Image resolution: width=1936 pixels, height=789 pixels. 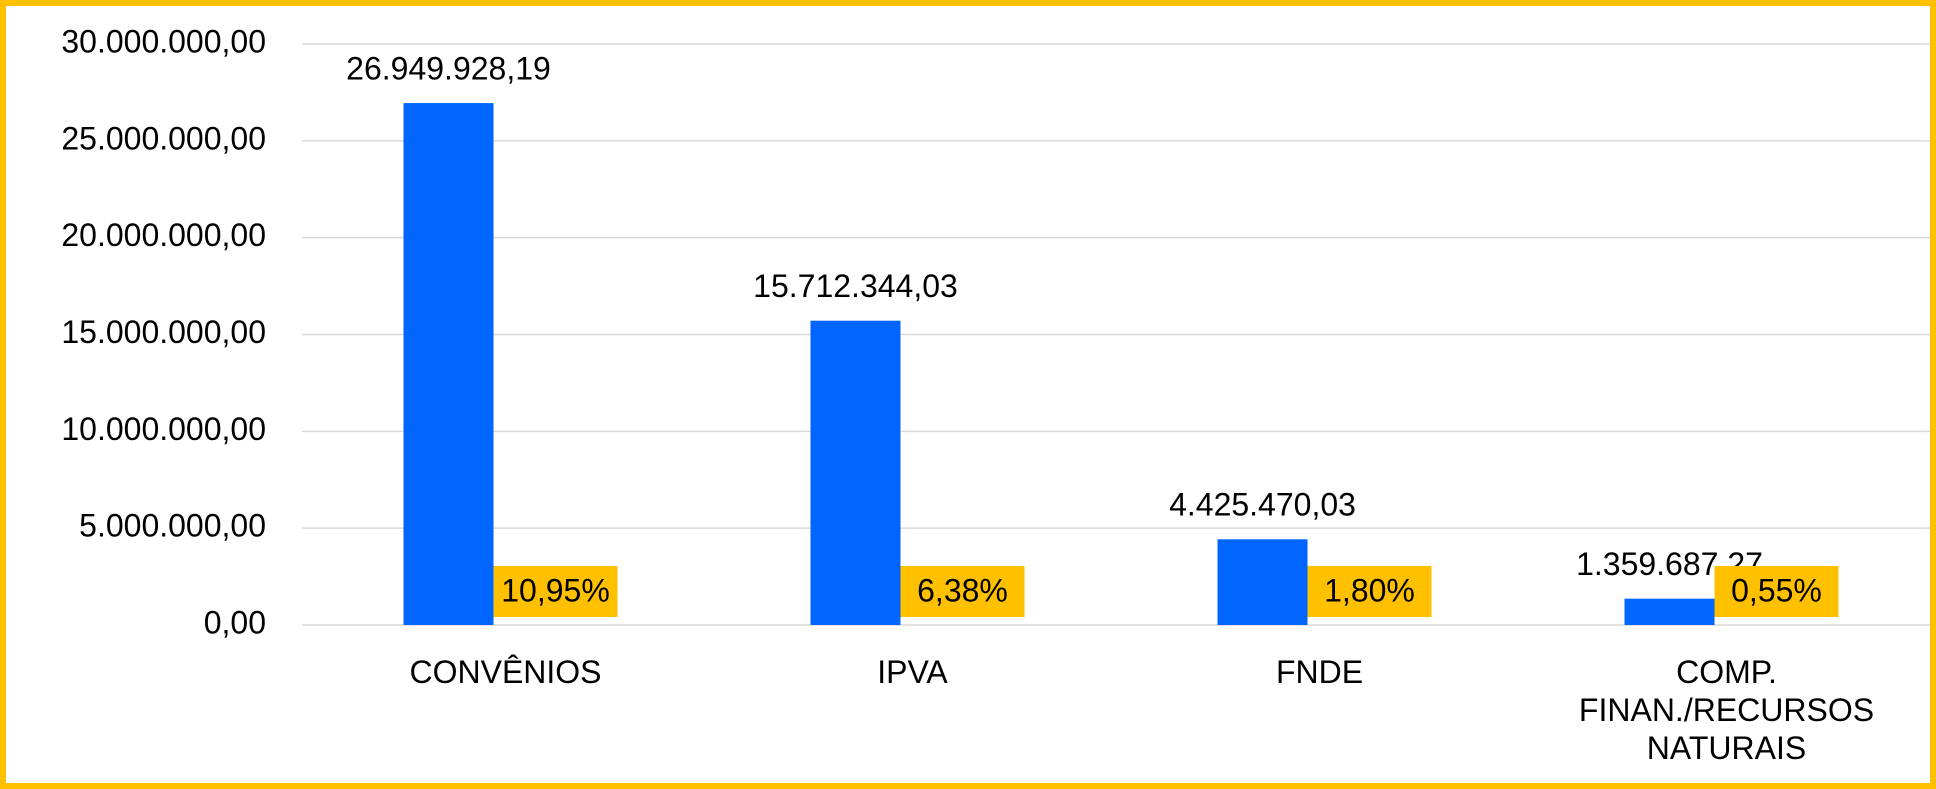 I want to click on y-tick-label: 30.000.000,00, so click(x=163, y=41).